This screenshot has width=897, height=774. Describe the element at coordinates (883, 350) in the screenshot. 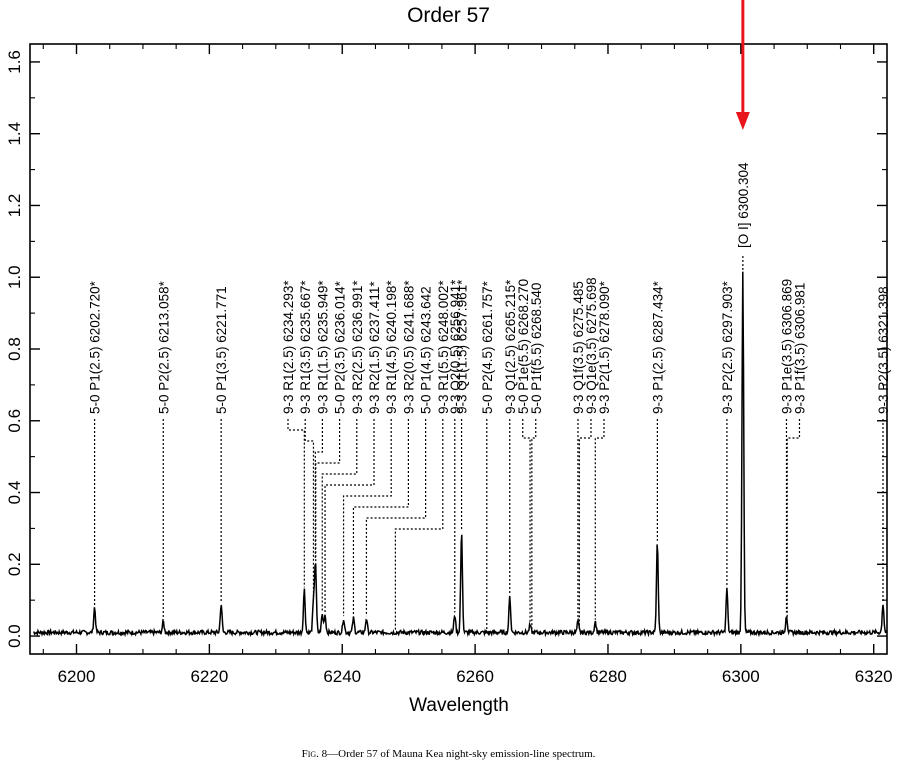

I see `line-annotation-label: 9-3 P2(3.5) 6321.398` at that location.